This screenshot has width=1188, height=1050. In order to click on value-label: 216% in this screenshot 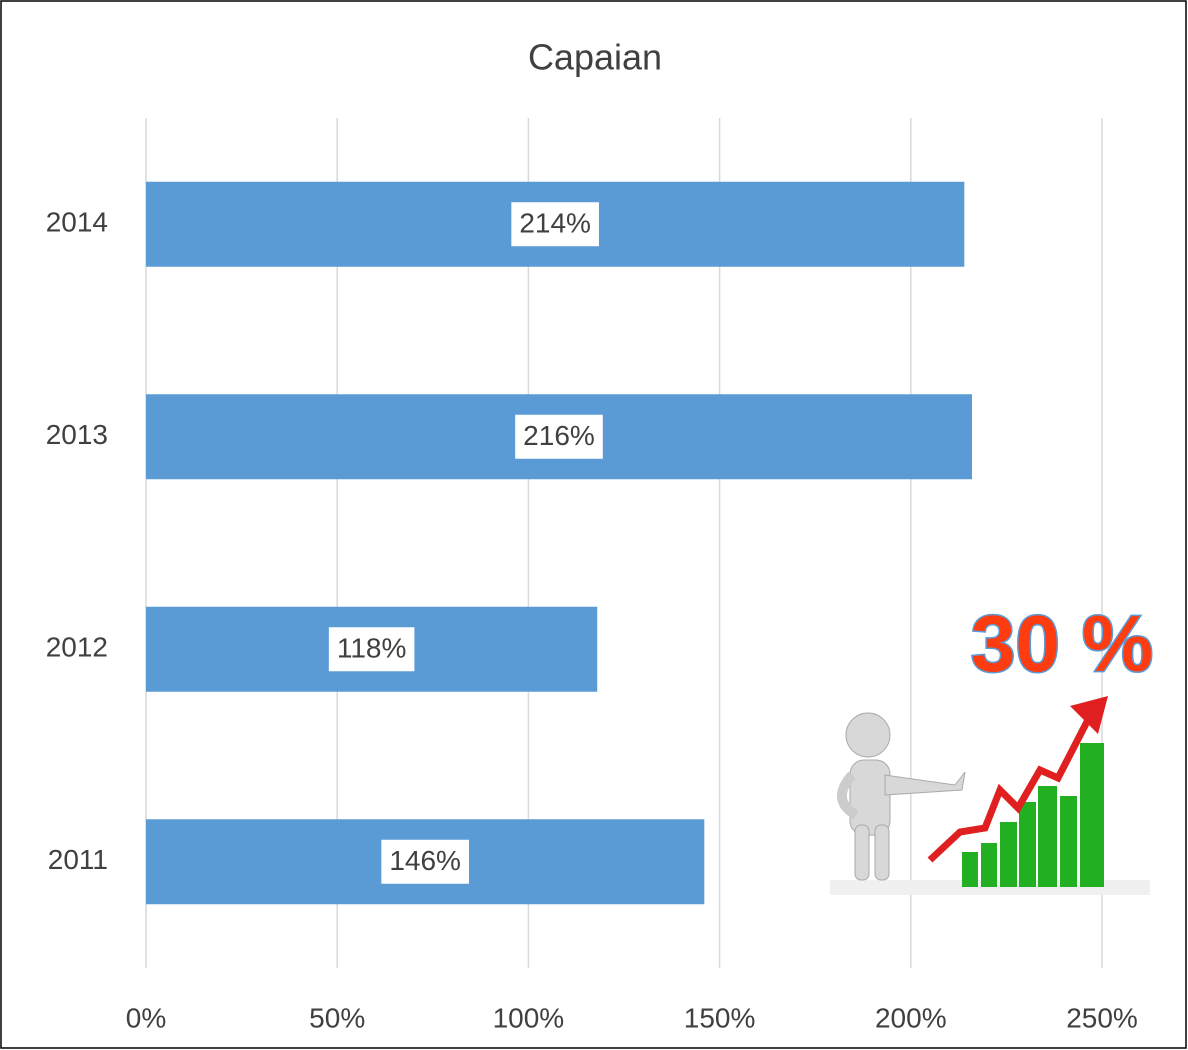, I will do `click(559, 435)`.